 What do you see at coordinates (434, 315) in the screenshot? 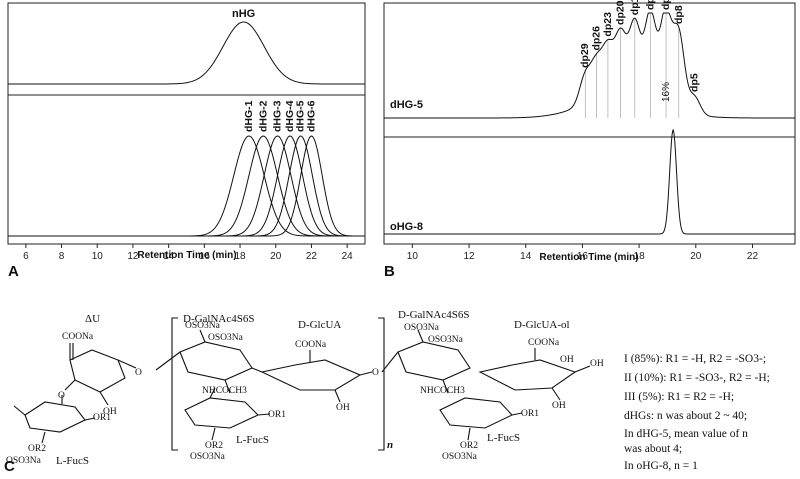
I see `galnac2-label: D-GalNAc4S6S` at bounding box center [434, 315].